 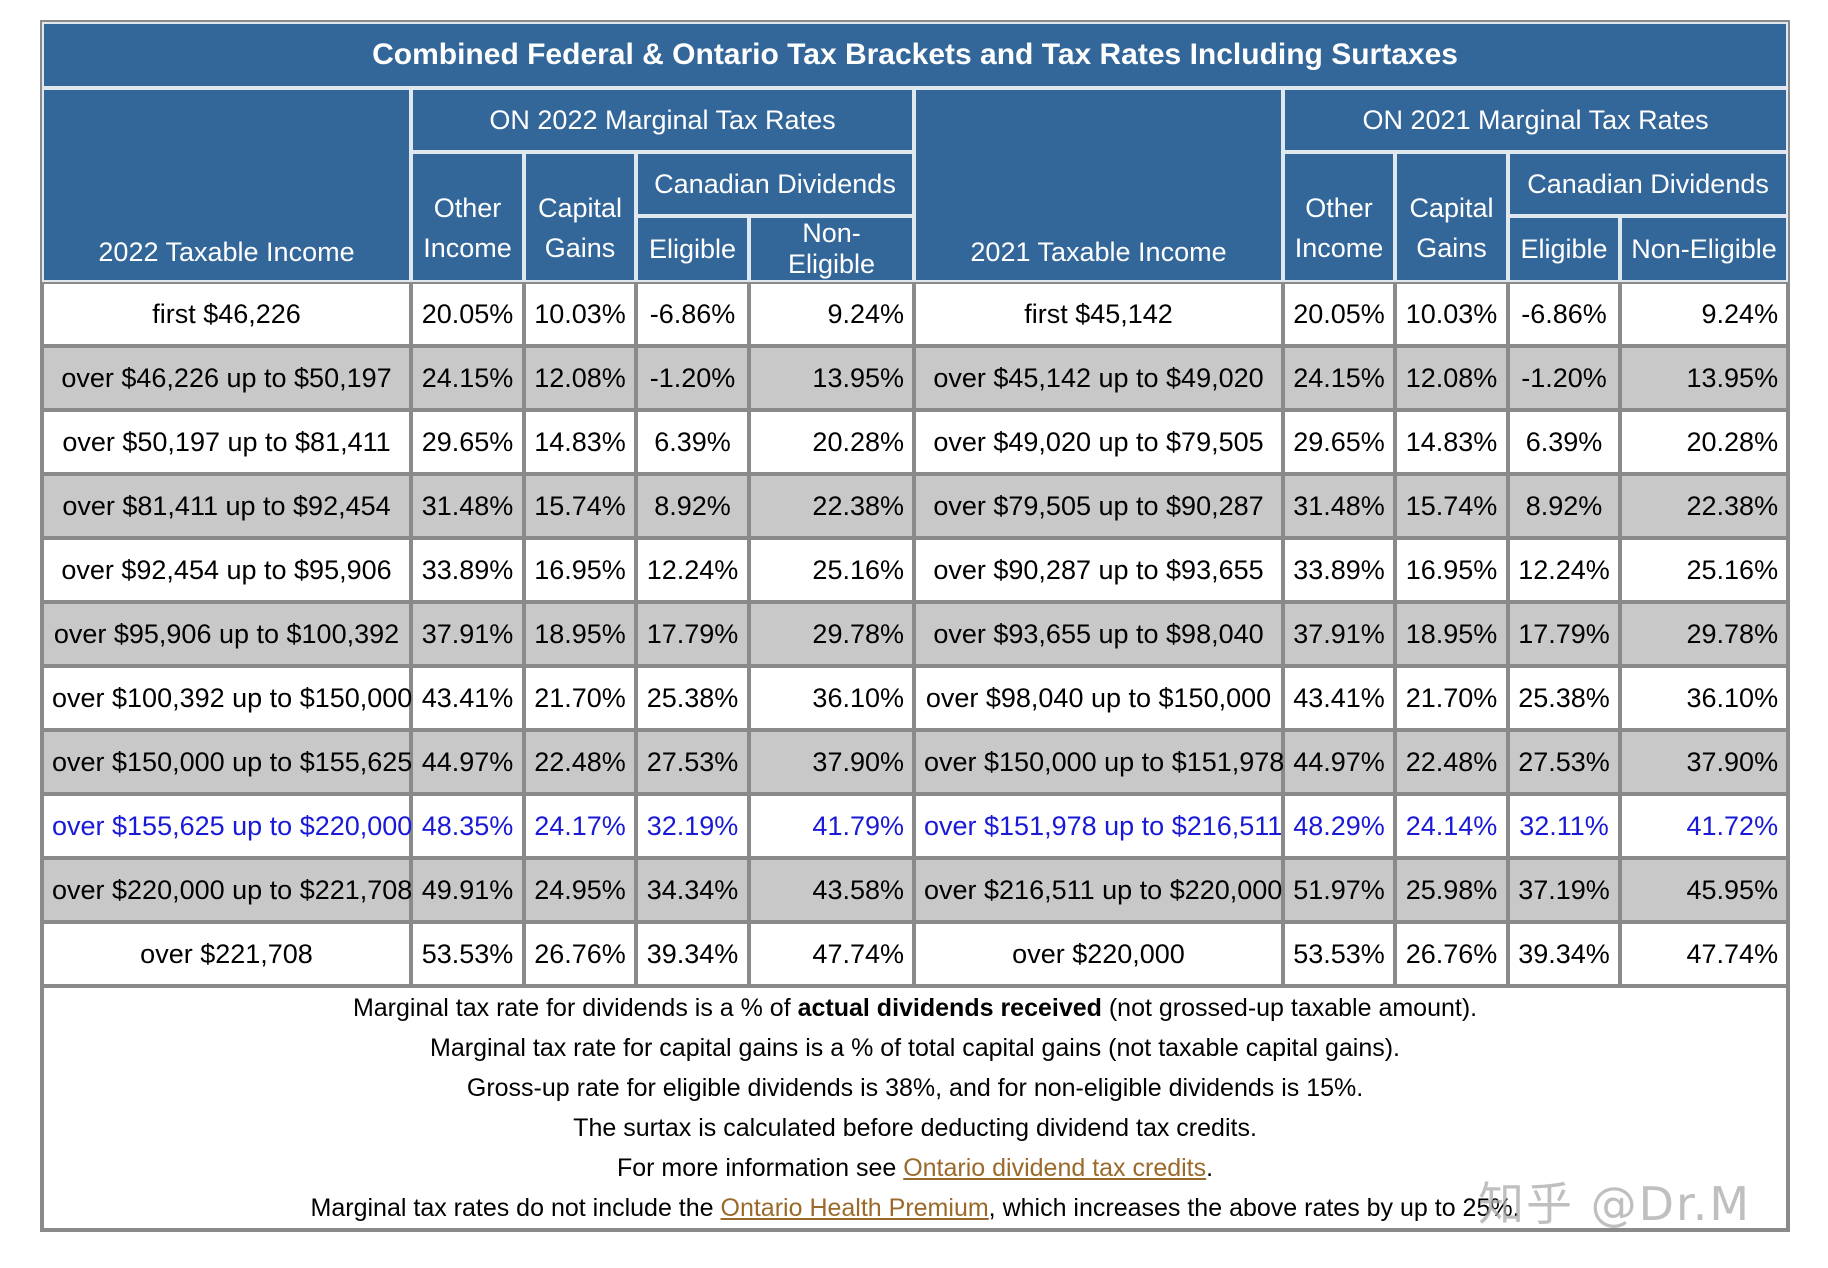 What do you see at coordinates (692, 378) in the screenshot?
I see `rate-cell-2022: -1.20%` at bounding box center [692, 378].